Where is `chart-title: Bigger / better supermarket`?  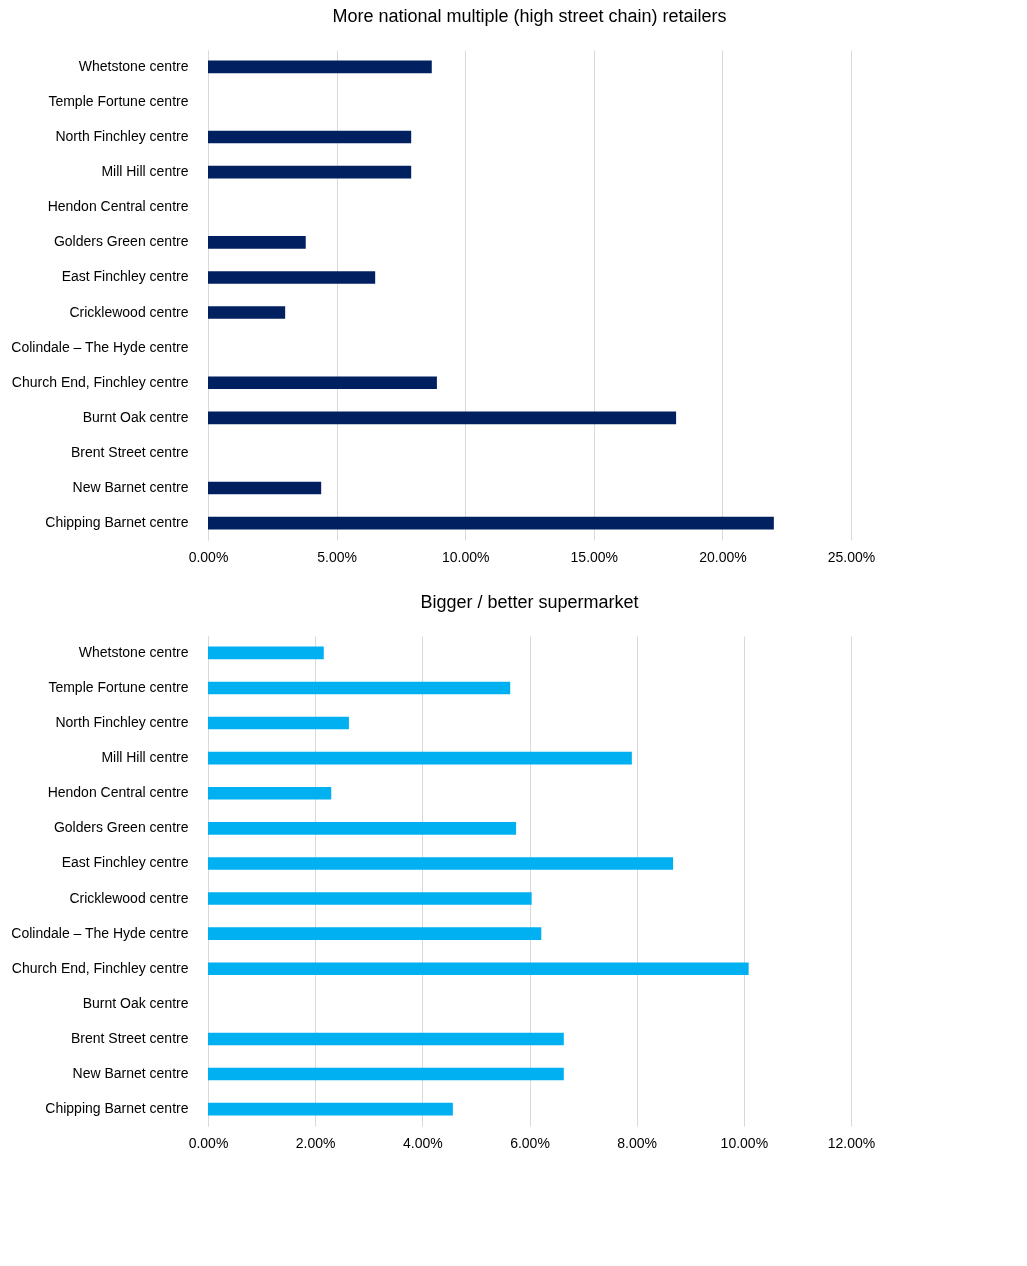 chart-title: Bigger / better supermarket is located at coordinates (529, 602).